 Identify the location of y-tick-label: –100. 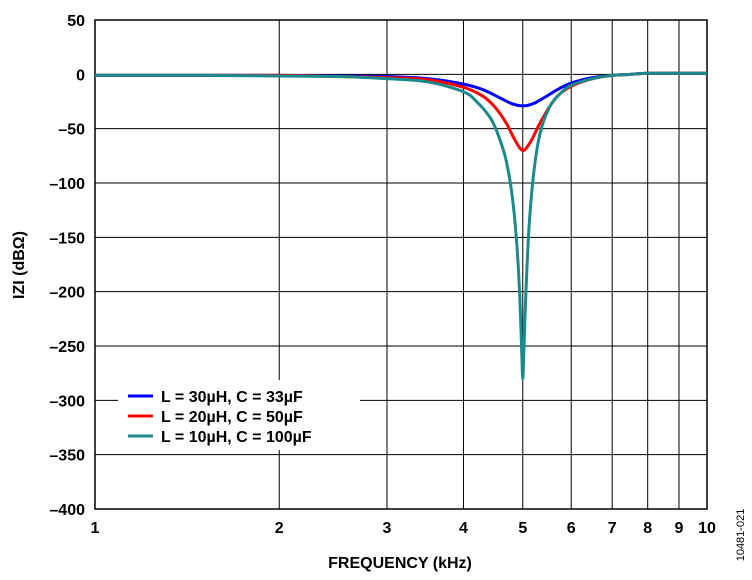
(67, 184).